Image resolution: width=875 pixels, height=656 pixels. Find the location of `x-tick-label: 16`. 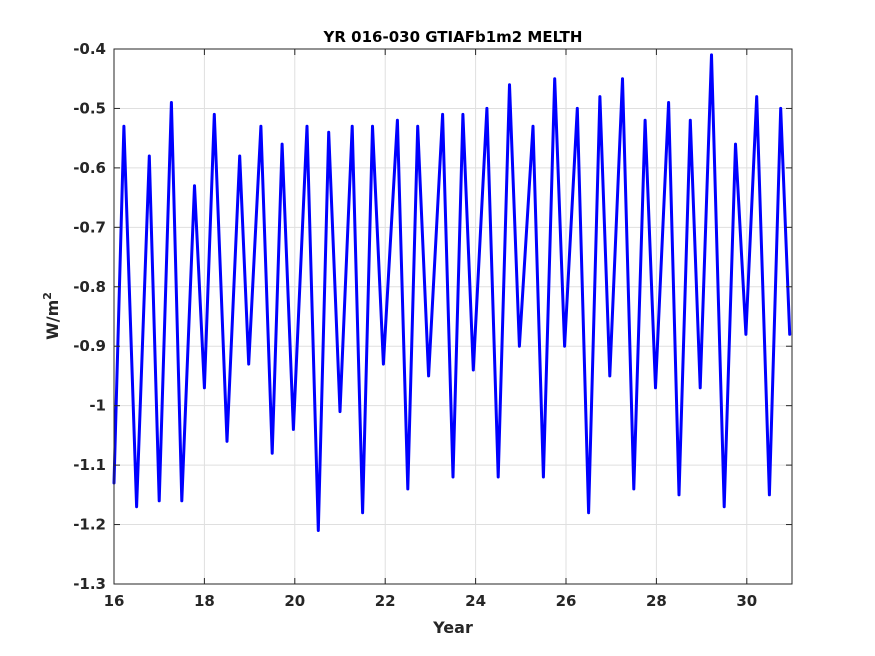

x-tick-label: 16 is located at coordinates (114, 601).